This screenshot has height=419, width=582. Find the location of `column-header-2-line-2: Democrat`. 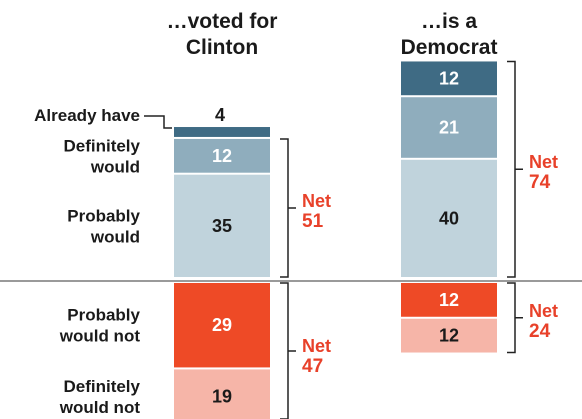

column-header-2-line-2: Democrat is located at coordinates (449, 47).